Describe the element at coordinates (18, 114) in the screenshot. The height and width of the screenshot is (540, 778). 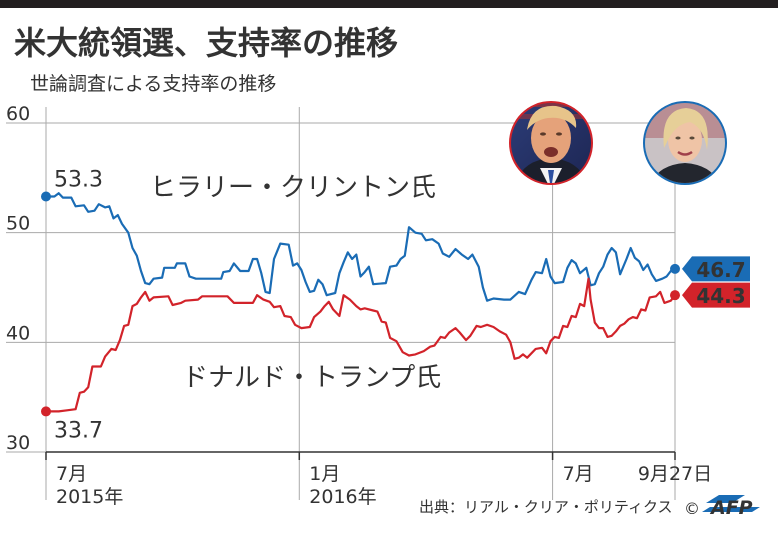
I see `y-tick-label-60: 60` at that location.